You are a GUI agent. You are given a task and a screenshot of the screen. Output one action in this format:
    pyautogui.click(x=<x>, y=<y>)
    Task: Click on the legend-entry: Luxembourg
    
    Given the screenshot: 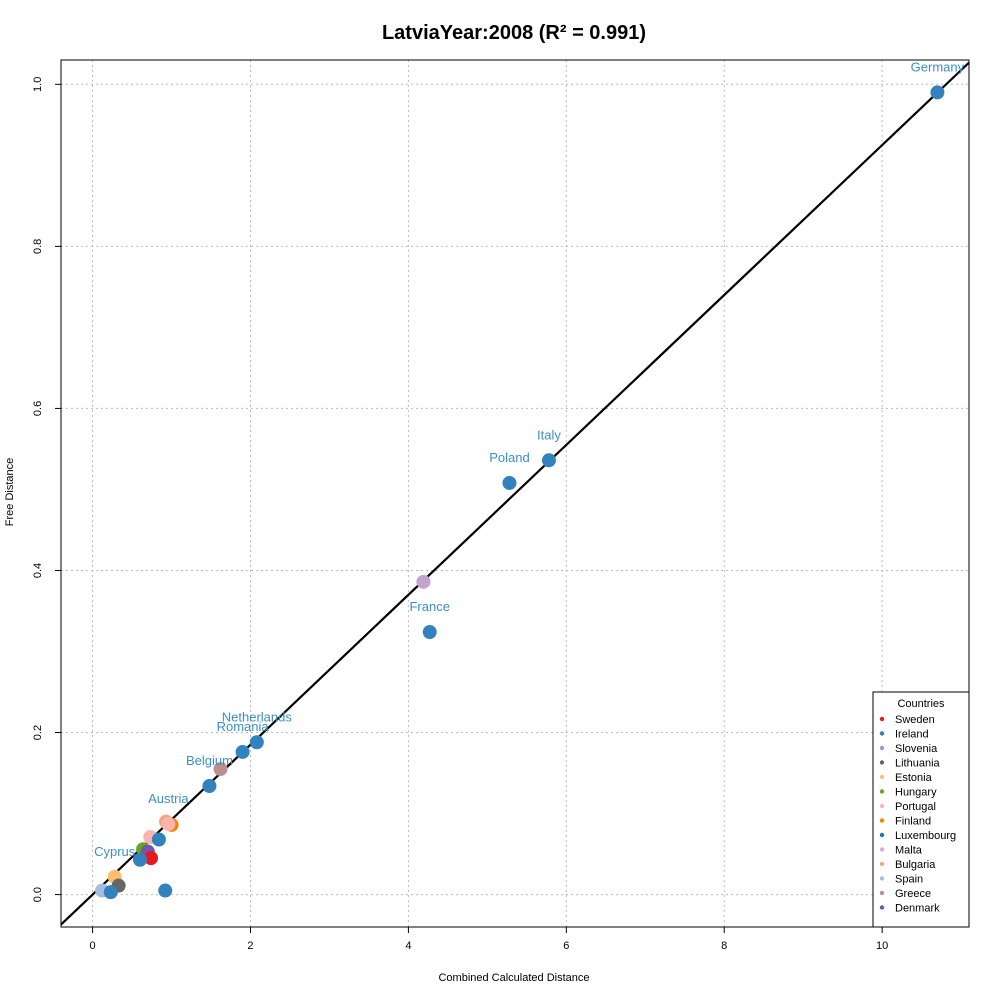 What is the action you would take?
    pyautogui.click(x=925, y=836)
    